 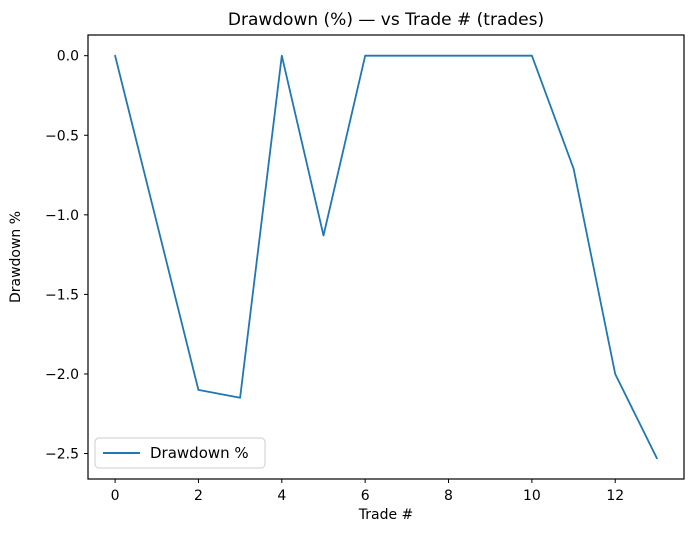 What do you see at coordinates (62, 455) in the screenshot?
I see `y-tick-label: −2.5` at bounding box center [62, 455].